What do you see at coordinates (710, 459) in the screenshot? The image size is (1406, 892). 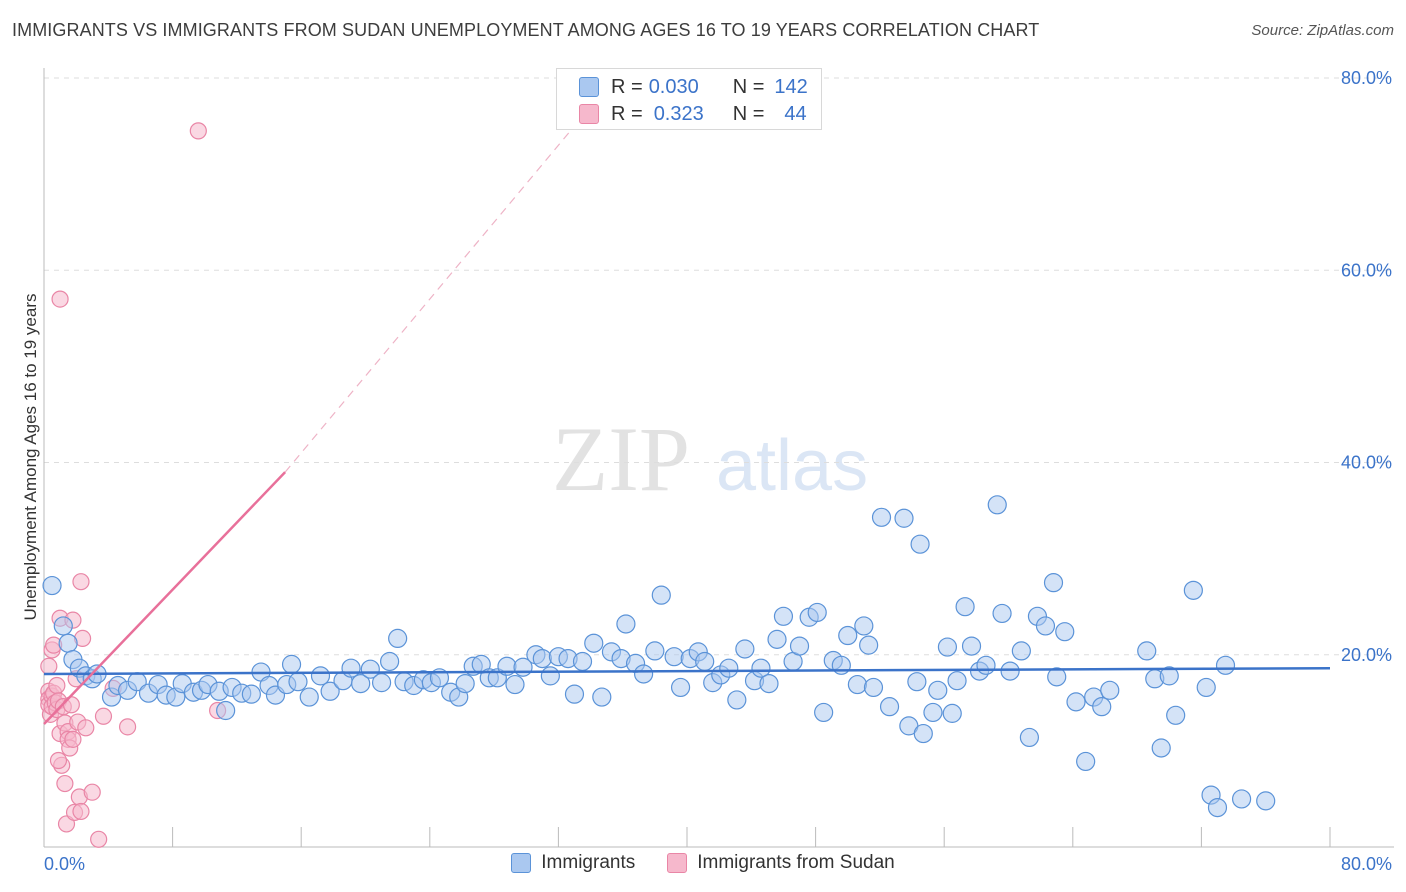 I see `watermark: ZIP atlas` at bounding box center [710, 459].